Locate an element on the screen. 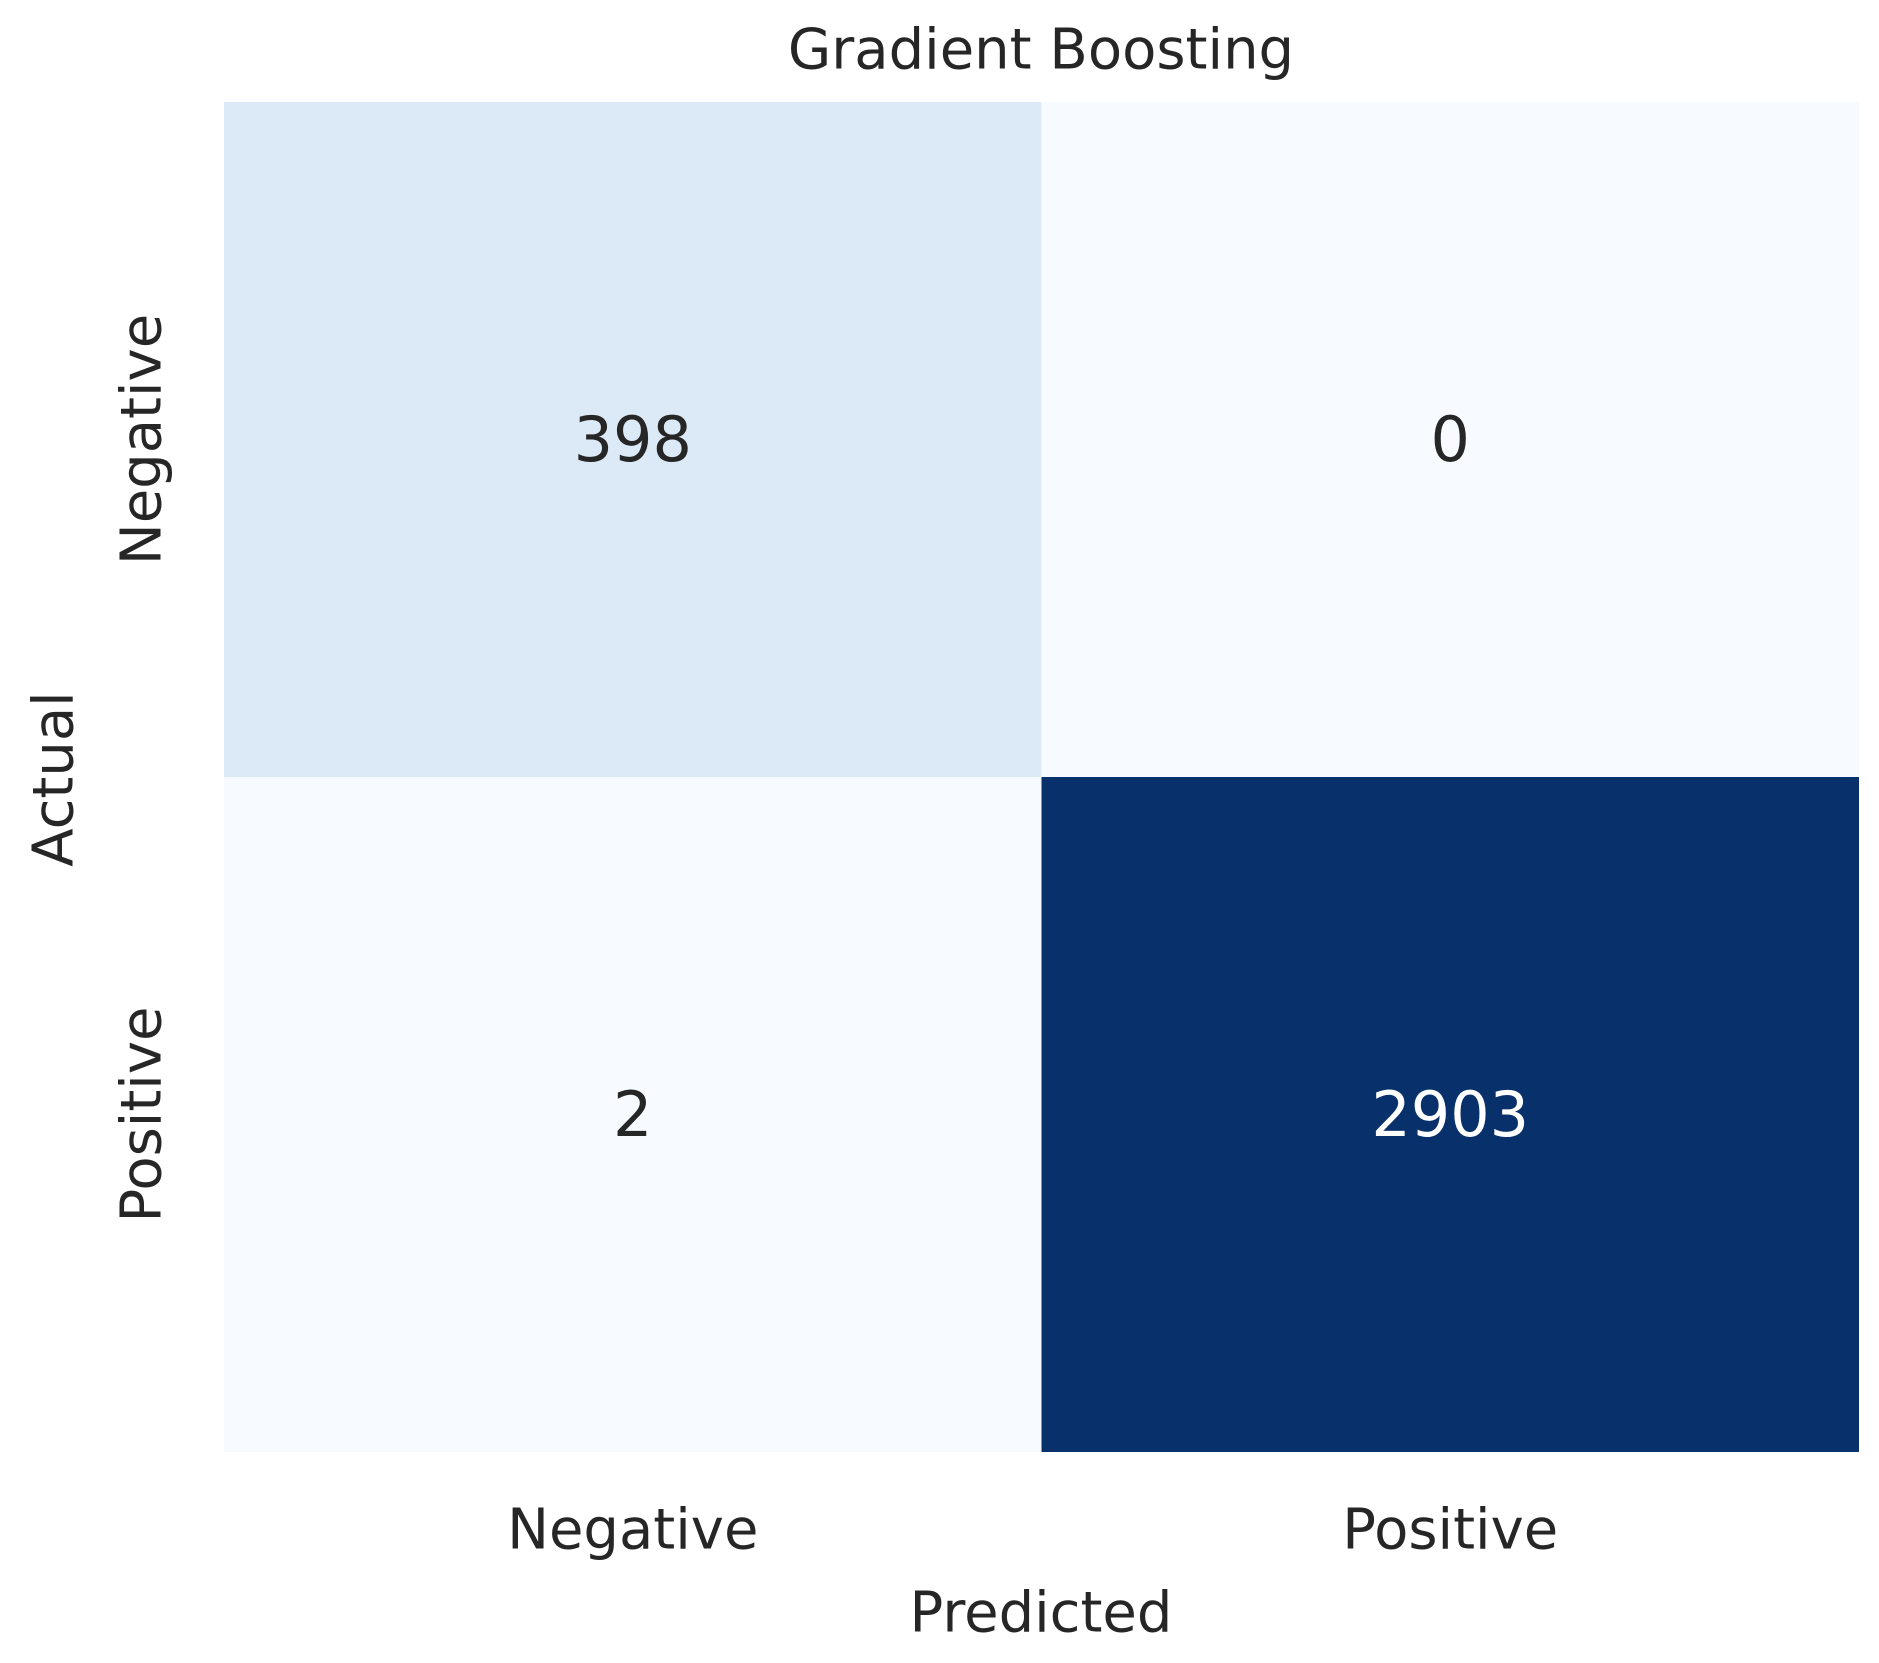 This screenshot has height=1663, width=1879. cell-value-label: 0 is located at coordinates (1450, 439).